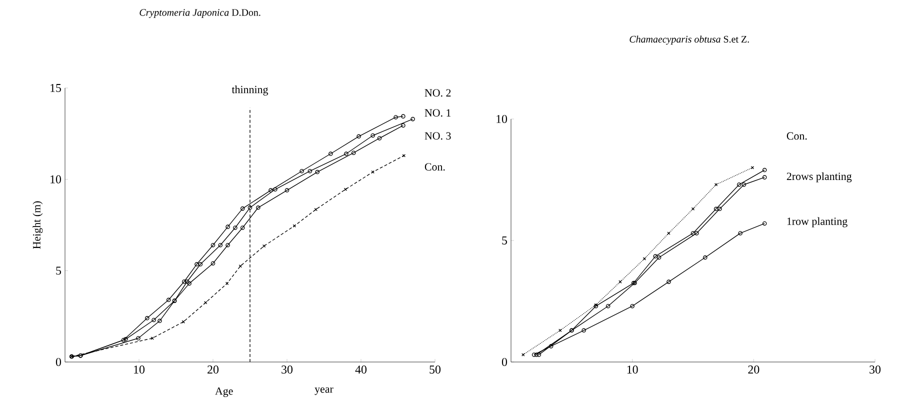  Describe the element at coordinates (324, 391) in the screenshot. I see `text: year` at that location.